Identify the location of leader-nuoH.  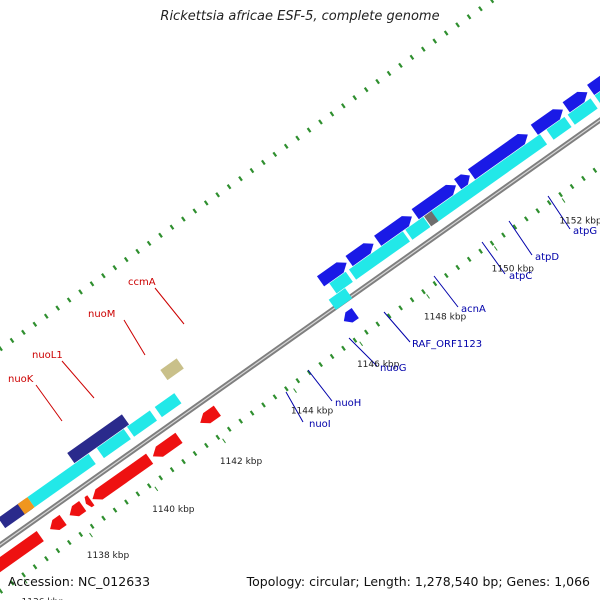
(320, 385).